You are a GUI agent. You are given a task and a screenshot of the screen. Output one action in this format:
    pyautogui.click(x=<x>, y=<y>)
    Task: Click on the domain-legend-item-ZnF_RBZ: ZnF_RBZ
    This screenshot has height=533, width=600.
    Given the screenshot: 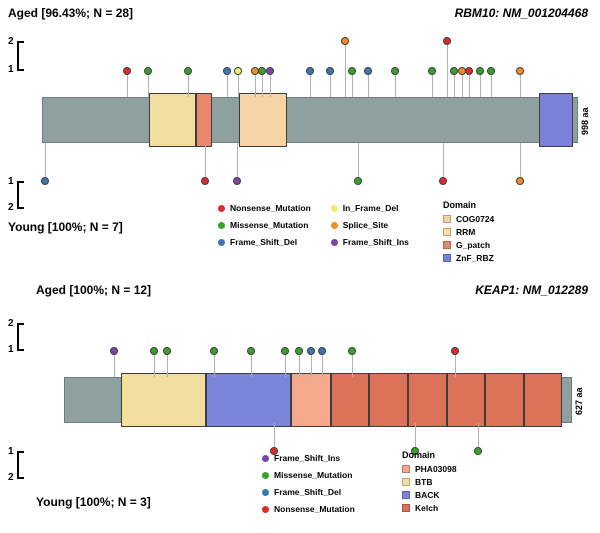 What is the action you would take?
    pyautogui.click(x=468, y=258)
    